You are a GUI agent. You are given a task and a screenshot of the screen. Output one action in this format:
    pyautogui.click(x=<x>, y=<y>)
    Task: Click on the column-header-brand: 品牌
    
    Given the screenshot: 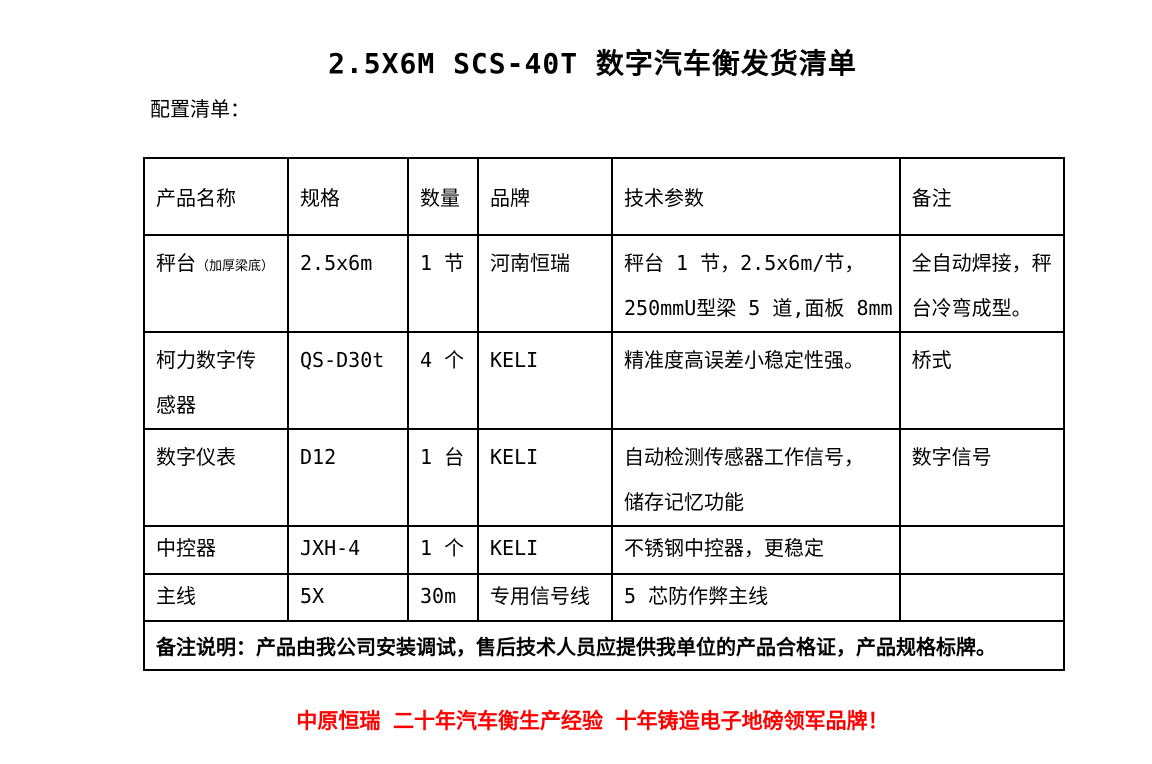 What is the action you would take?
    pyautogui.click(x=545, y=196)
    